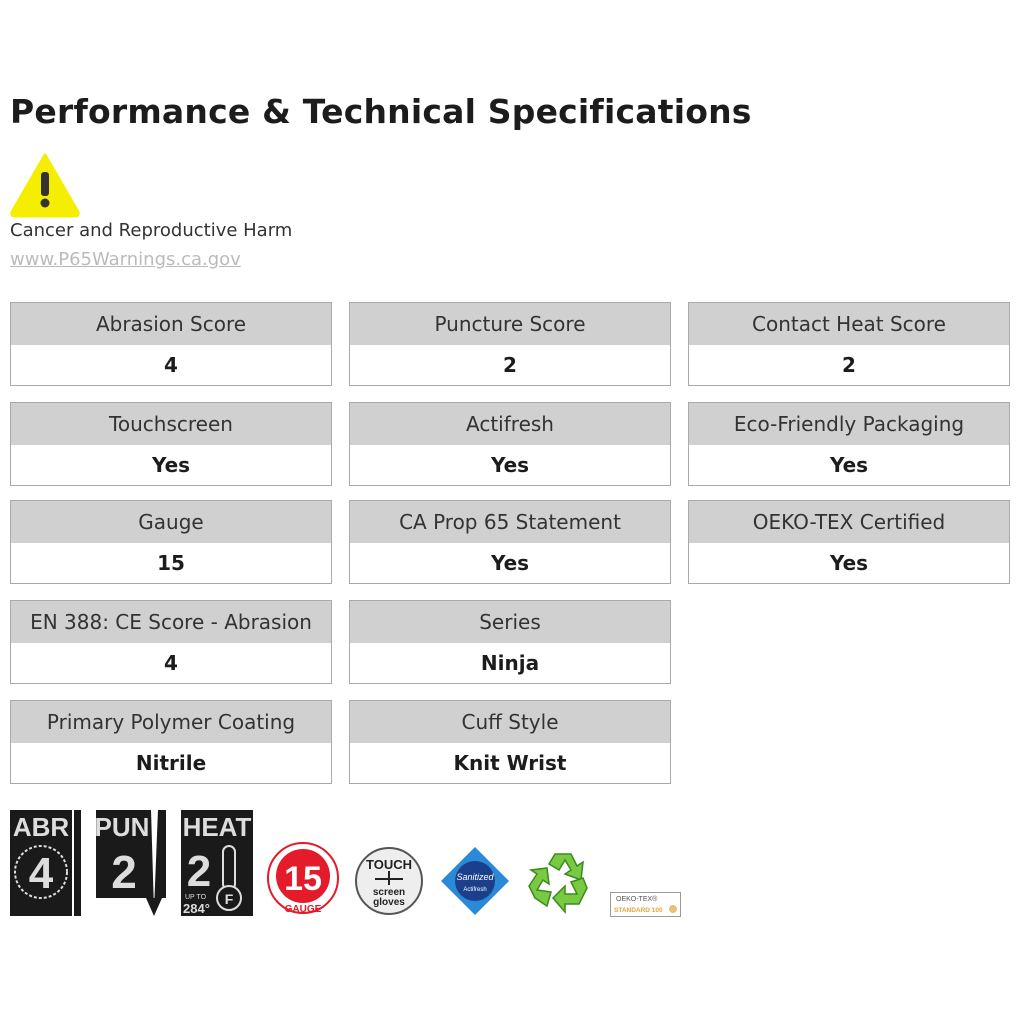  Describe the element at coordinates (389, 902) in the screenshot. I see `touch-l3: gloves` at that location.